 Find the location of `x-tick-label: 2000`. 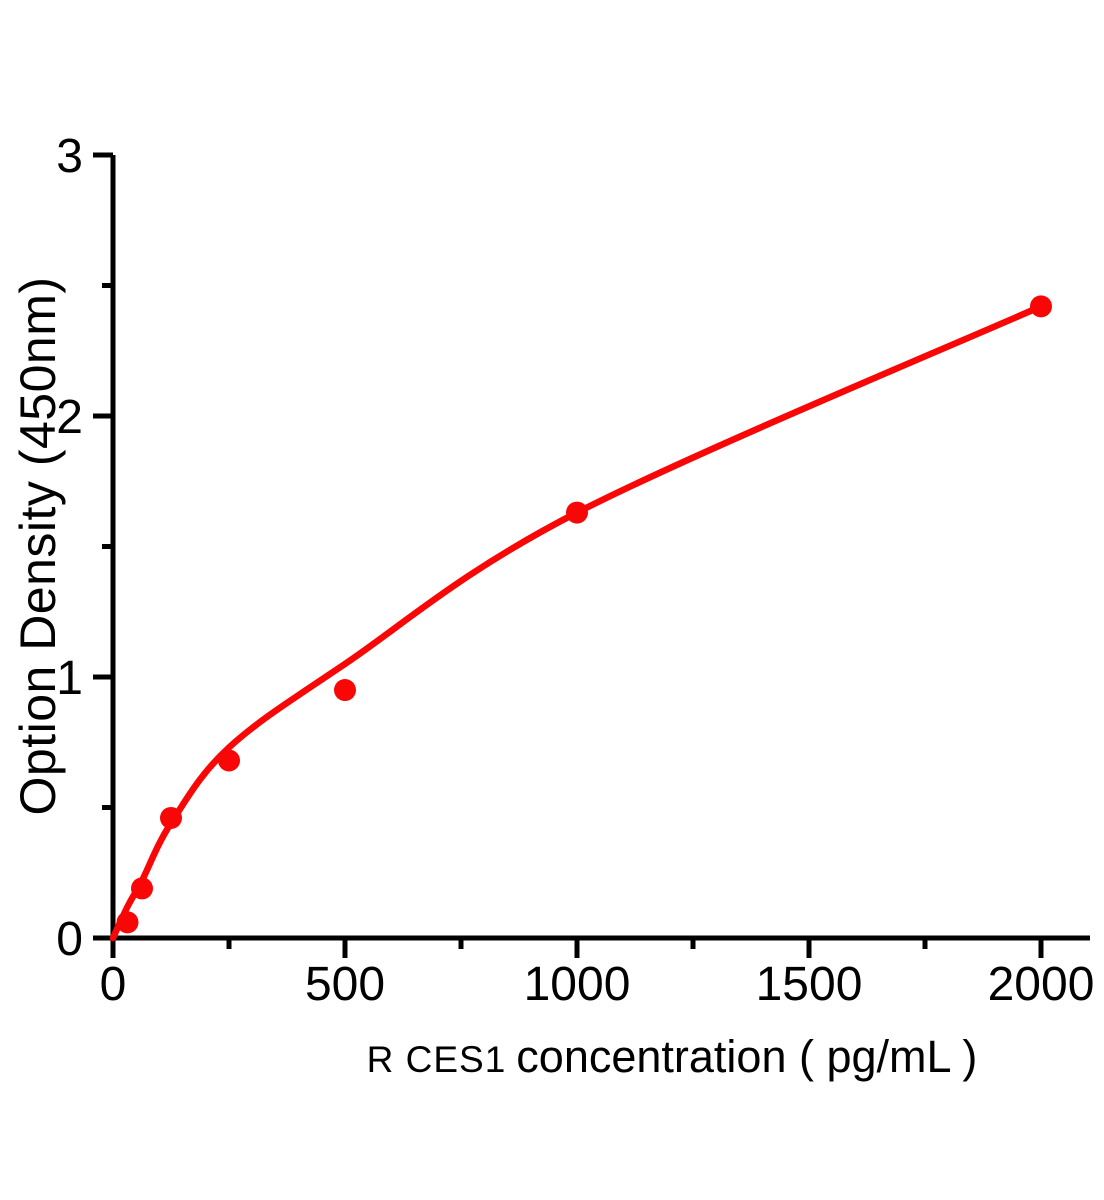

x-tick-label: 2000 is located at coordinates (1041, 984).